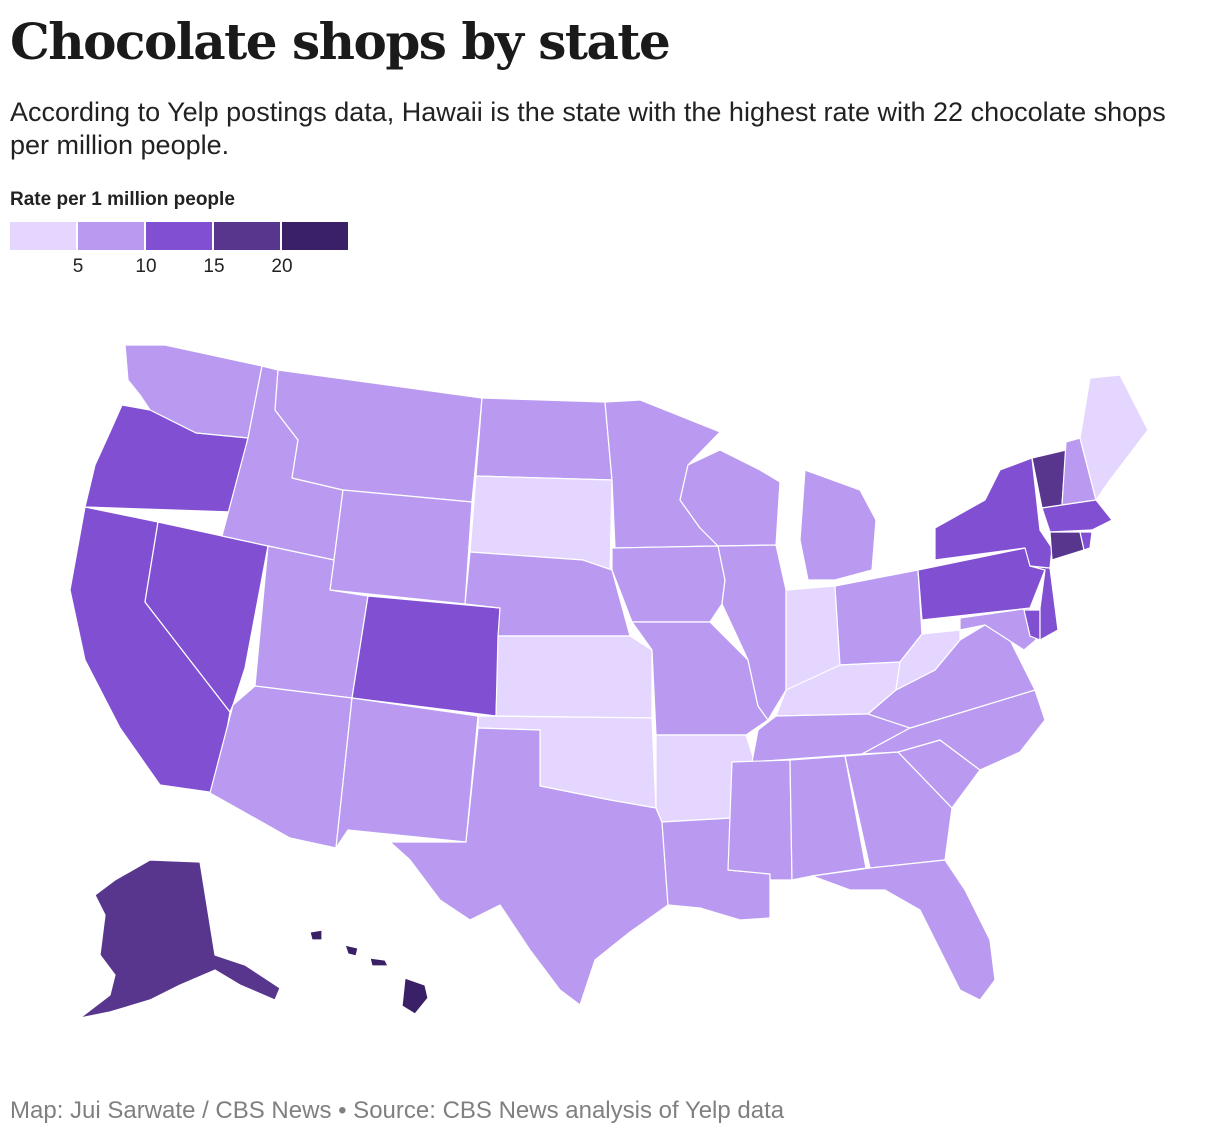  Describe the element at coordinates (281, 767) in the screenshot. I see `state-arizona` at that location.